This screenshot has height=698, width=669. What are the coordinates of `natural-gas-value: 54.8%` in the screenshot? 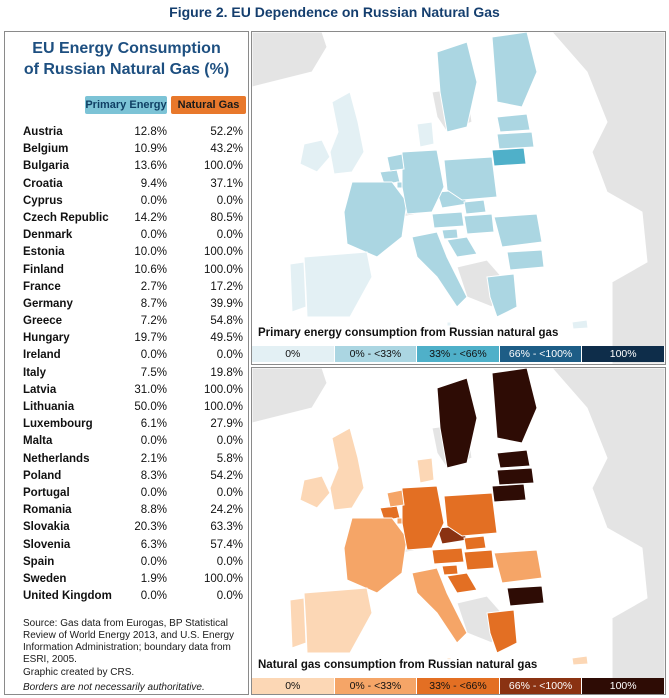 It's located at (226, 321).